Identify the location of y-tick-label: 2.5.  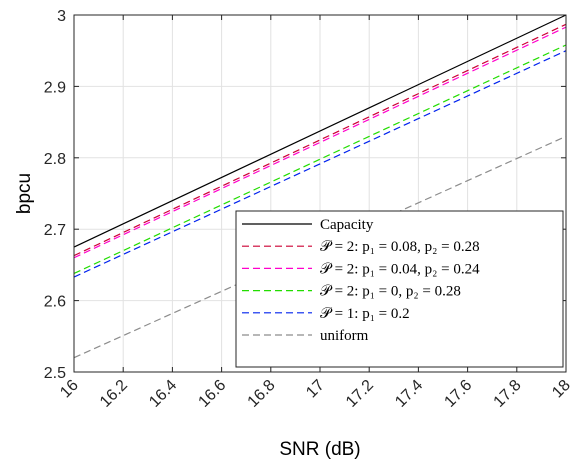
(55, 373).